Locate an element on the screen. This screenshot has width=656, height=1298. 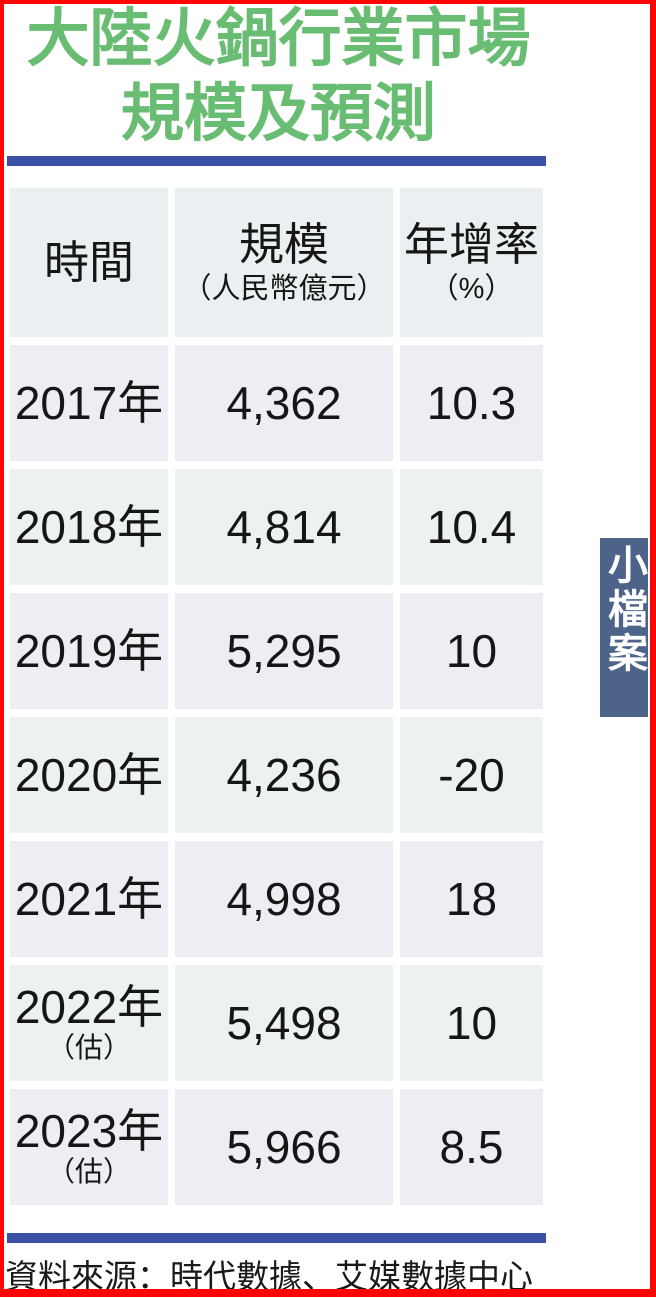
growth-value: -20 is located at coordinates (471, 775).